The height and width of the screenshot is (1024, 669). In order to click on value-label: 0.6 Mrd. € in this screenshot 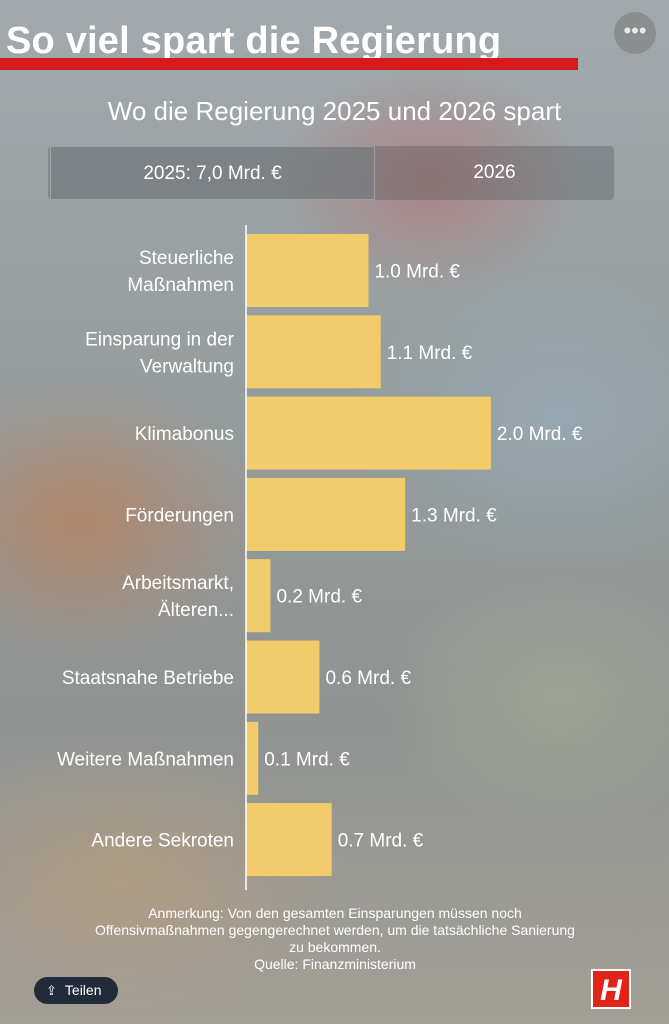, I will do `click(368, 678)`.